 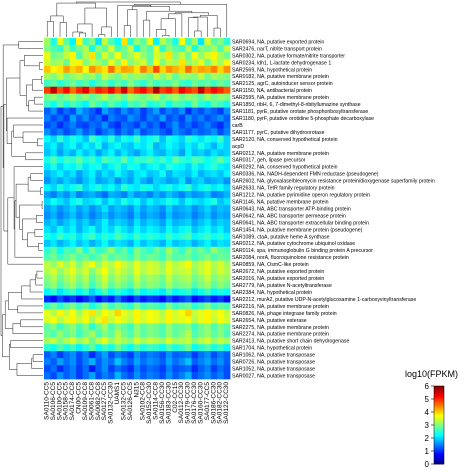 What do you see at coordinates (72, 401) in the screenshot?
I see `column-label: SA0174-CC8` at bounding box center [72, 401].